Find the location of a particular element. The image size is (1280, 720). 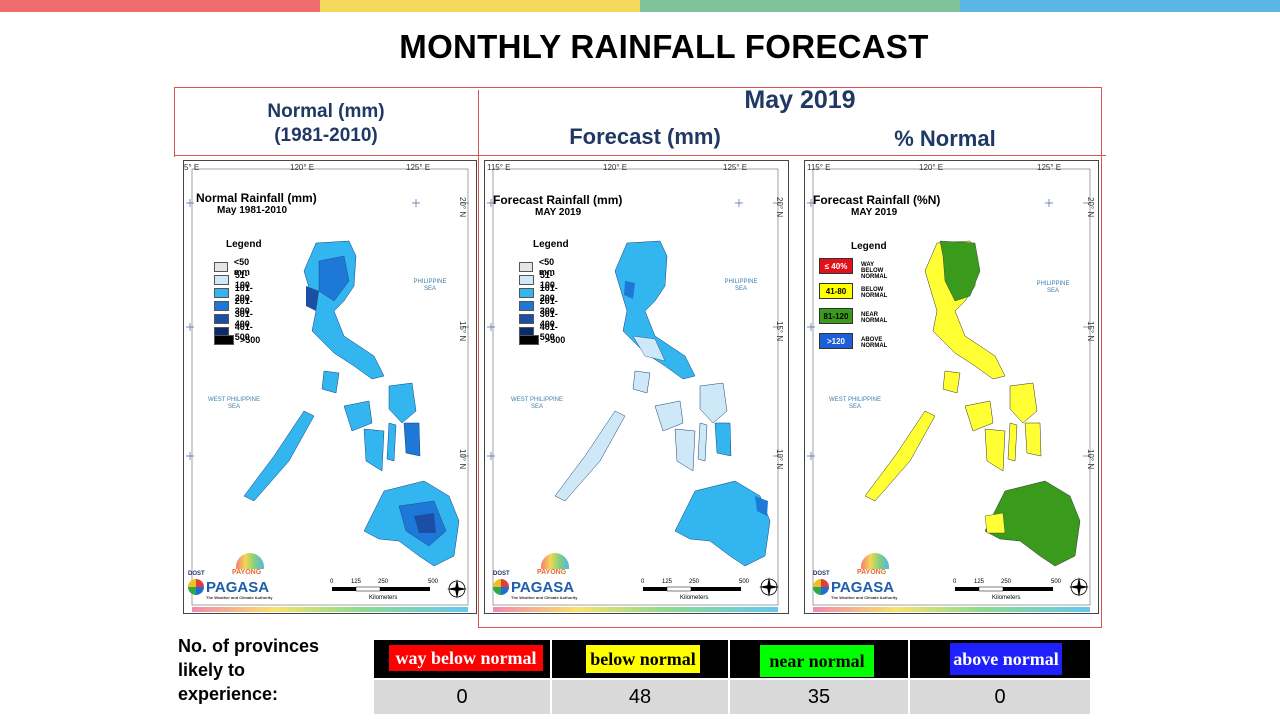

grid-line-header-bottom is located at coordinates (640, 155).